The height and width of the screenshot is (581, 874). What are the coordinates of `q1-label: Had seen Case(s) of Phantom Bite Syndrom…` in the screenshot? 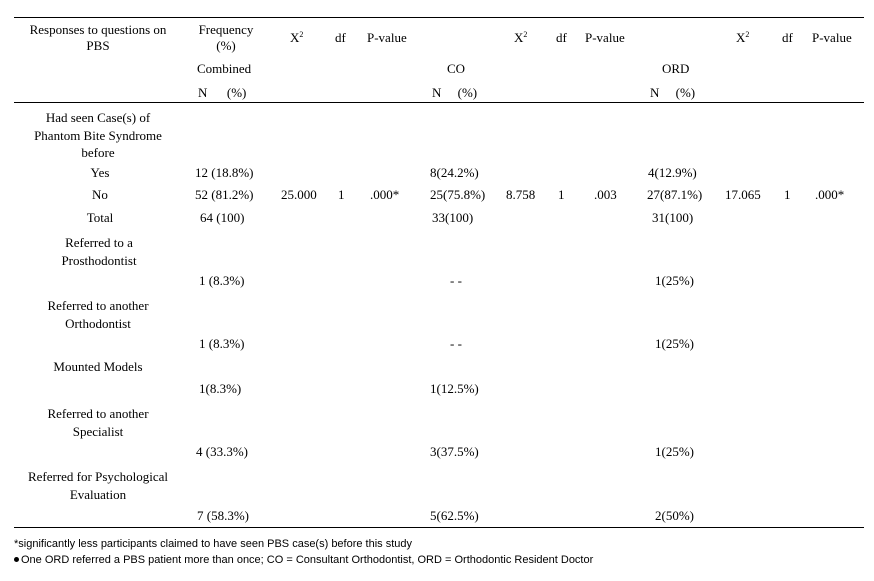 It's located at (98, 135).